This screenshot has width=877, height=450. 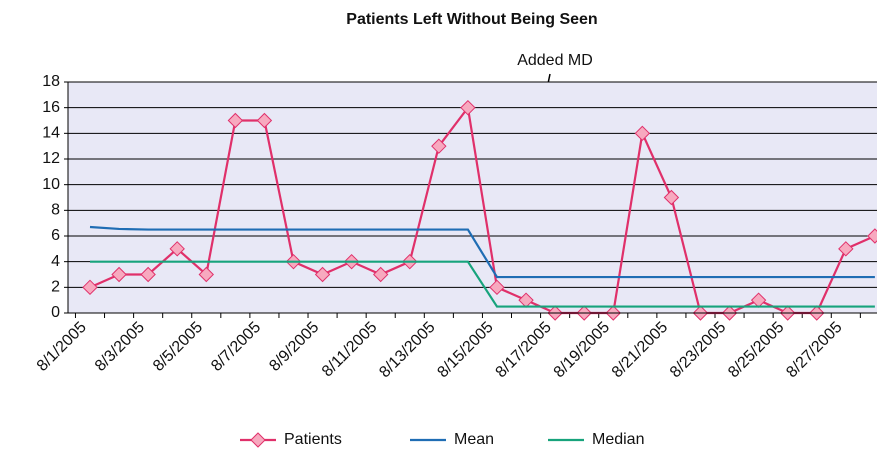 I want to click on chart-title: Patients Left Without Being Seen, so click(x=471, y=19).